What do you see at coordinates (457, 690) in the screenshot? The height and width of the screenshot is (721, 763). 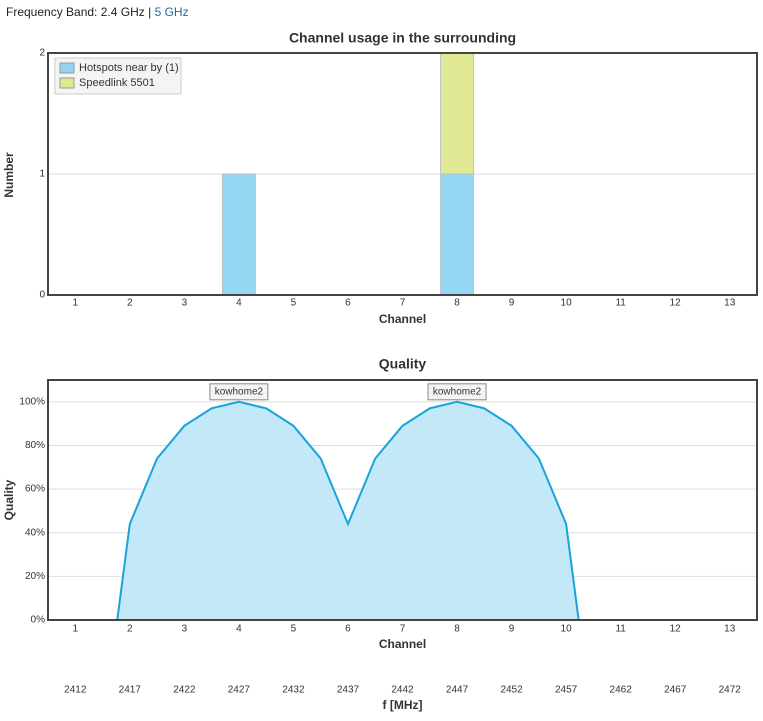 I see `x2-tick-label: 2447` at bounding box center [457, 690].